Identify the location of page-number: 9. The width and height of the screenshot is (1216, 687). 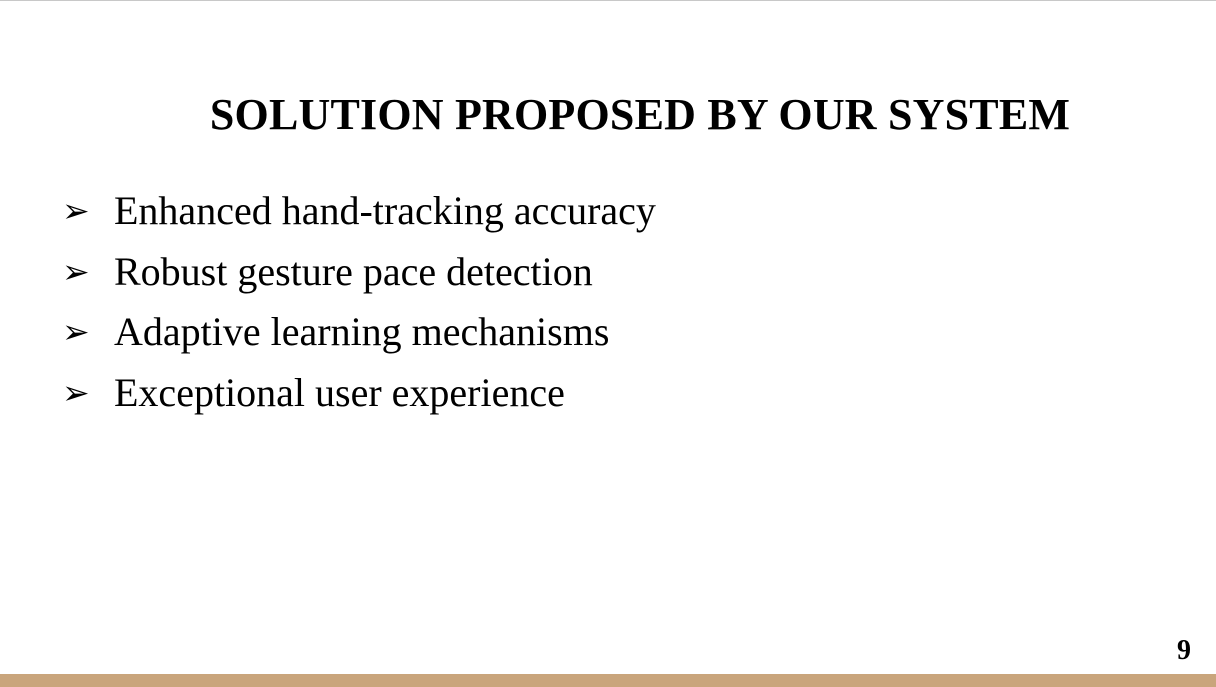
(1184, 650).